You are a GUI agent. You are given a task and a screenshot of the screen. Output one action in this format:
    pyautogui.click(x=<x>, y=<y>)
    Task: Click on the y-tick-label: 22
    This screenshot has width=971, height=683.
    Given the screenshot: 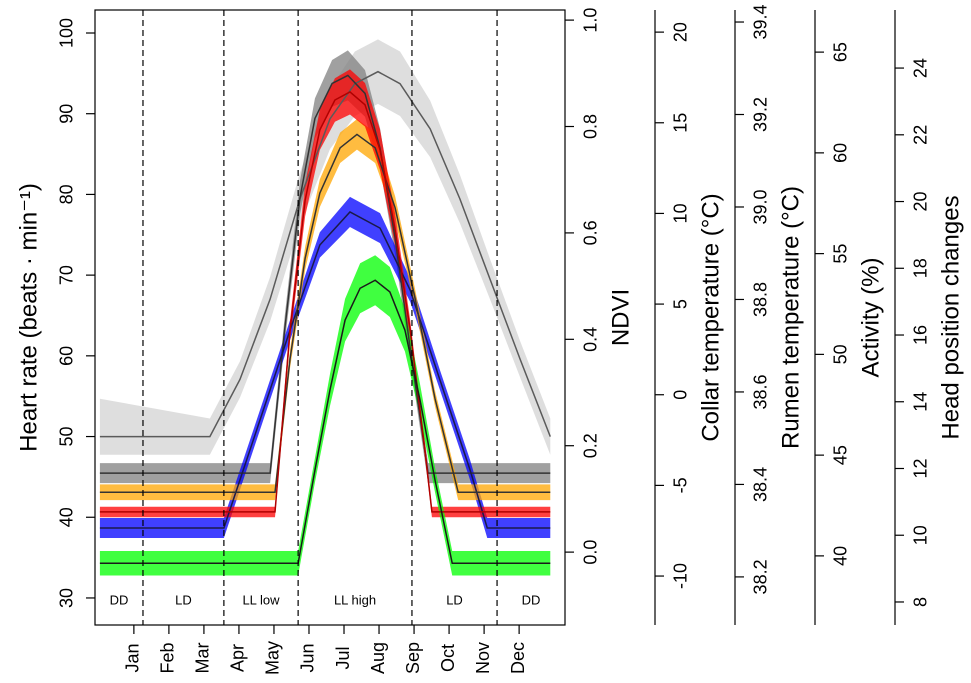 What is the action you would take?
    pyautogui.click(x=921, y=135)
    